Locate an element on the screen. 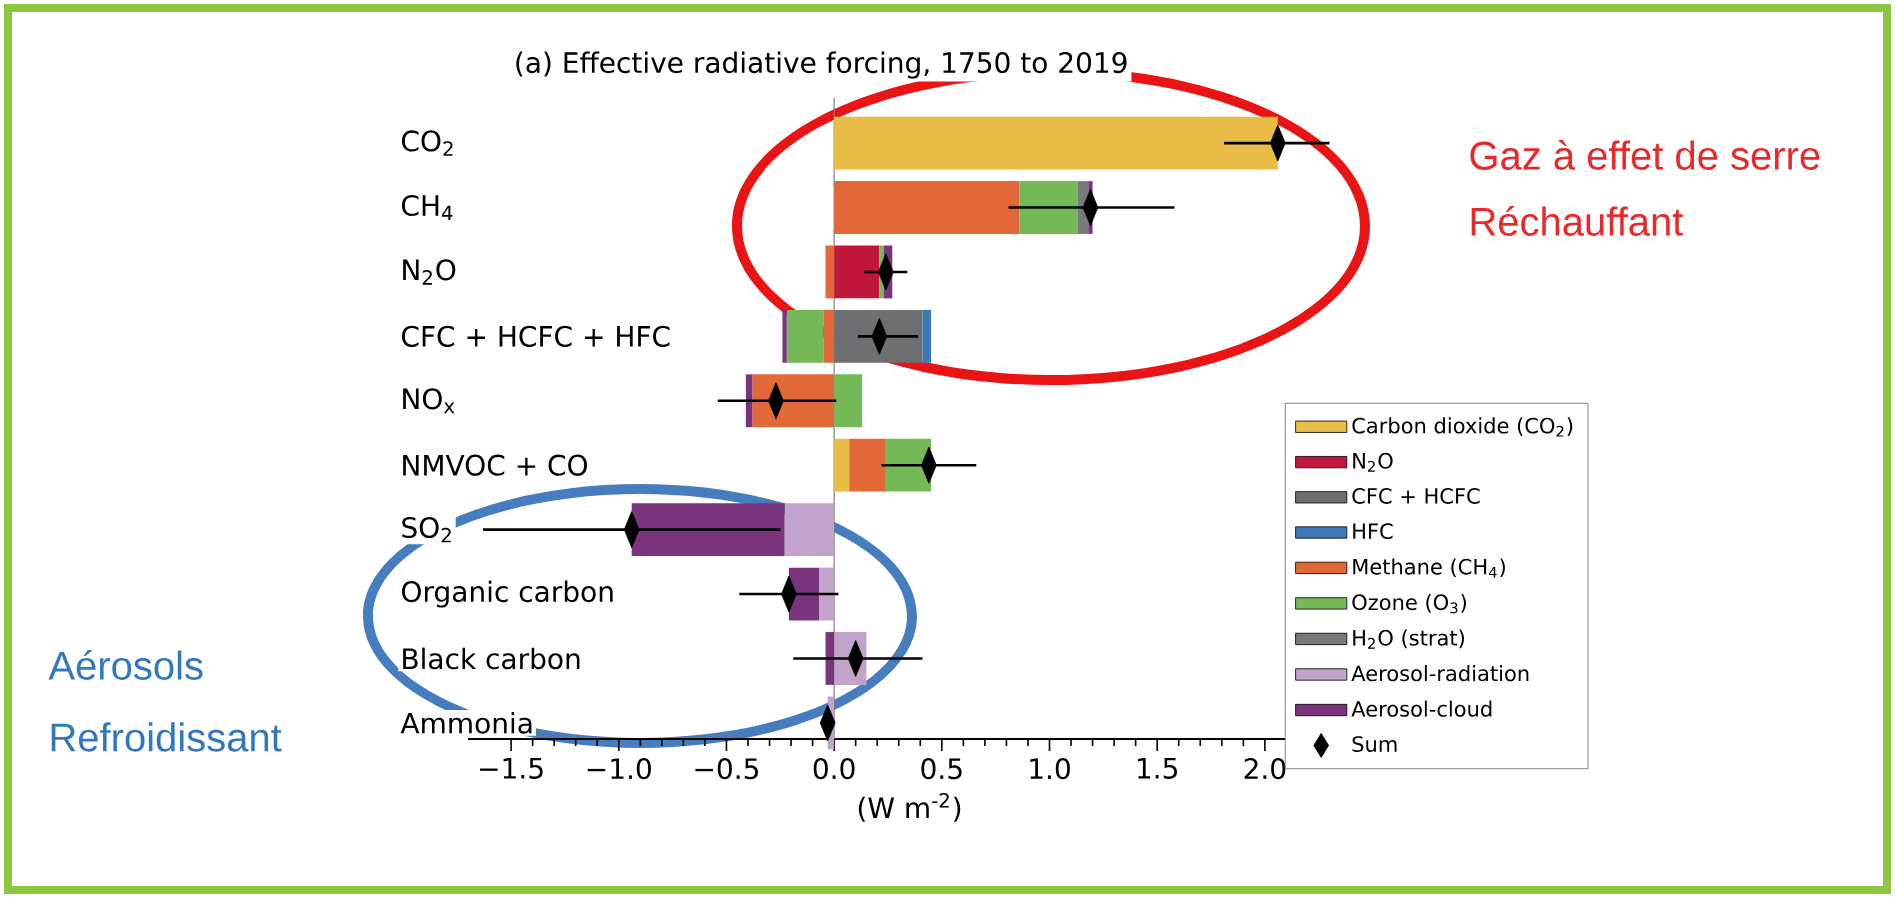 The width and height of the screenshot is (1895, 898). x-tick-label: 1.5 is located at coordinates (1157, 768).